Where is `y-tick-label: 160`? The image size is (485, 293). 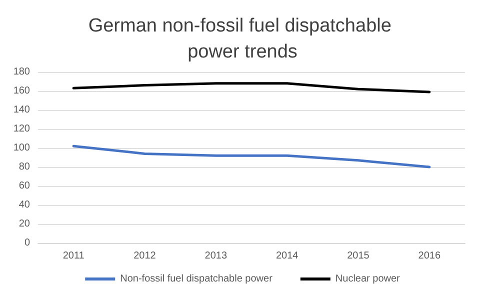 y-tick-label: 160 is located at coordinates (21, 91).